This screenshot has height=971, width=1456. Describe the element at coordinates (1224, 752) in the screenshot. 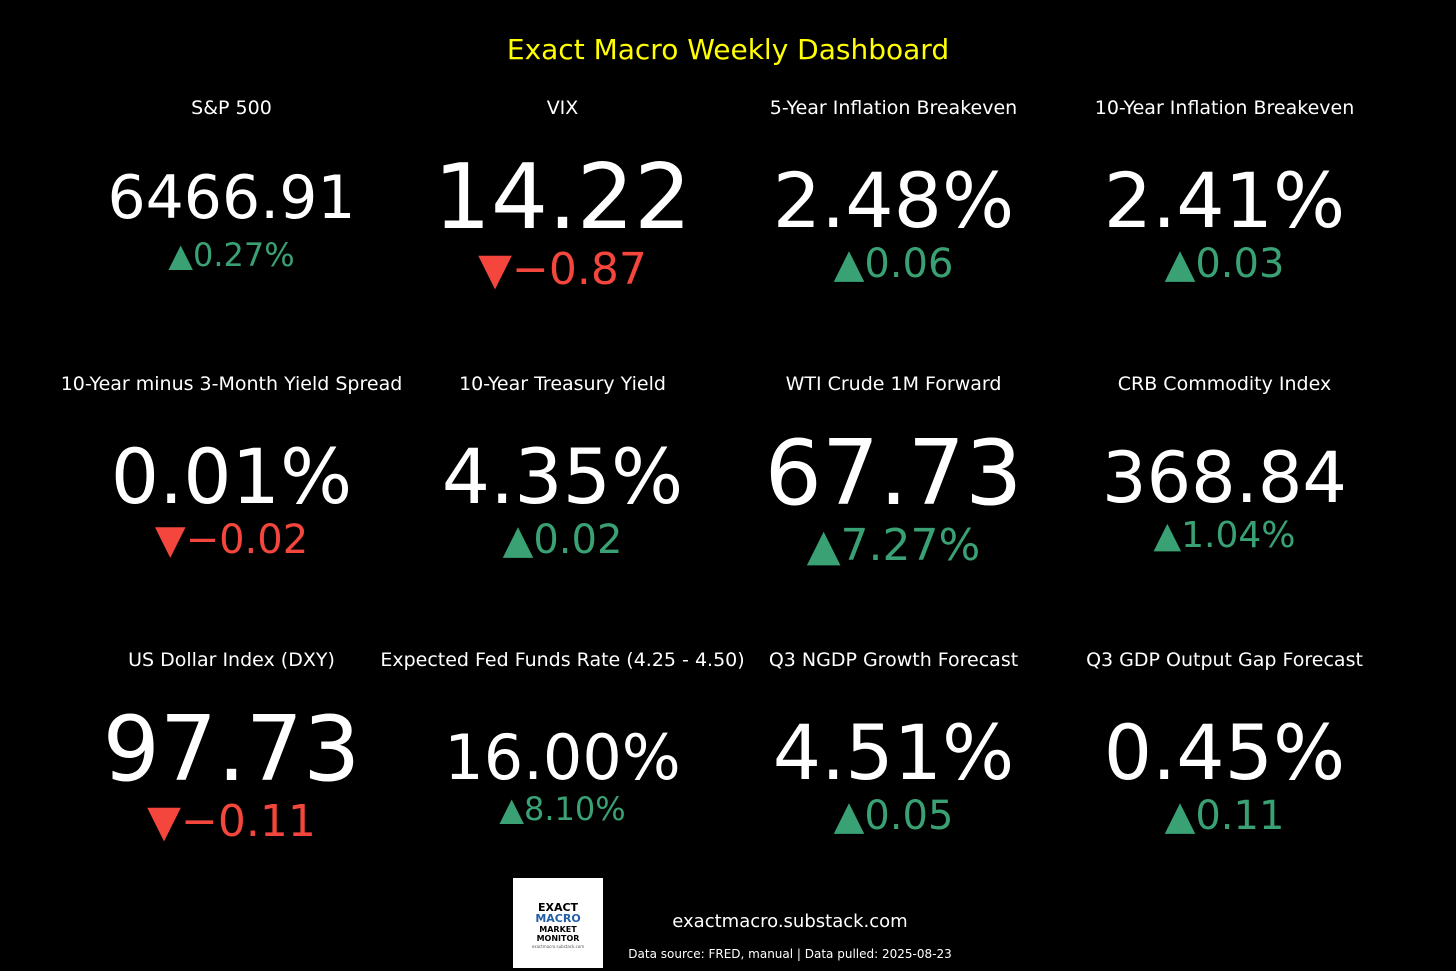

I see `tile-value: 0.45%` at that location.